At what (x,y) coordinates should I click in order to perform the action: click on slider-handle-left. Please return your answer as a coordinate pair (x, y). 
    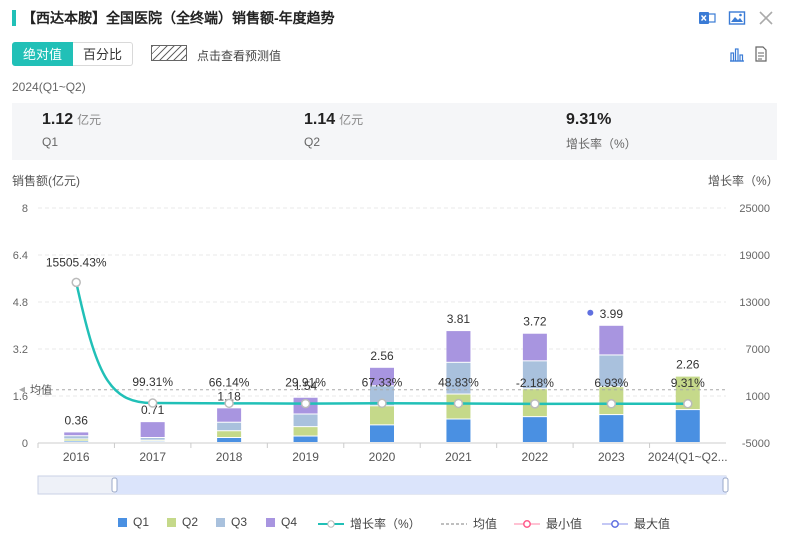
    Looking at the image, I should click on (114, 485).